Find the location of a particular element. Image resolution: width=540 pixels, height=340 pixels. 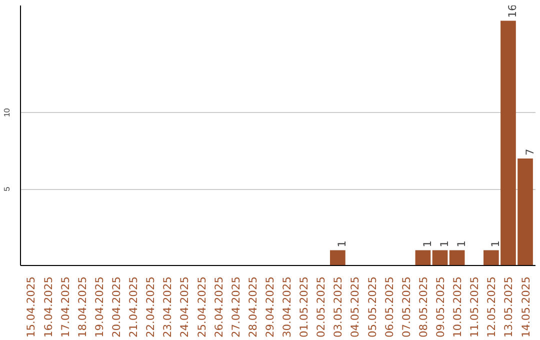

x-tick-label: 29.04.2025 is located at coordinates (269, 307).